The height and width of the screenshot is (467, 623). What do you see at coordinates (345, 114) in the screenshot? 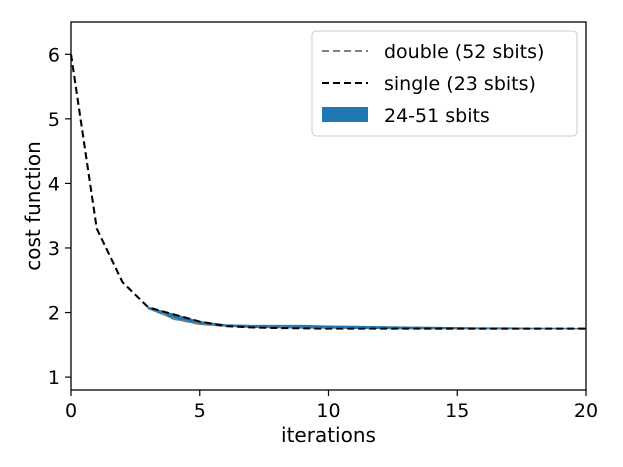
I see `legend-swatch-band` at bounding box center [345, 114].